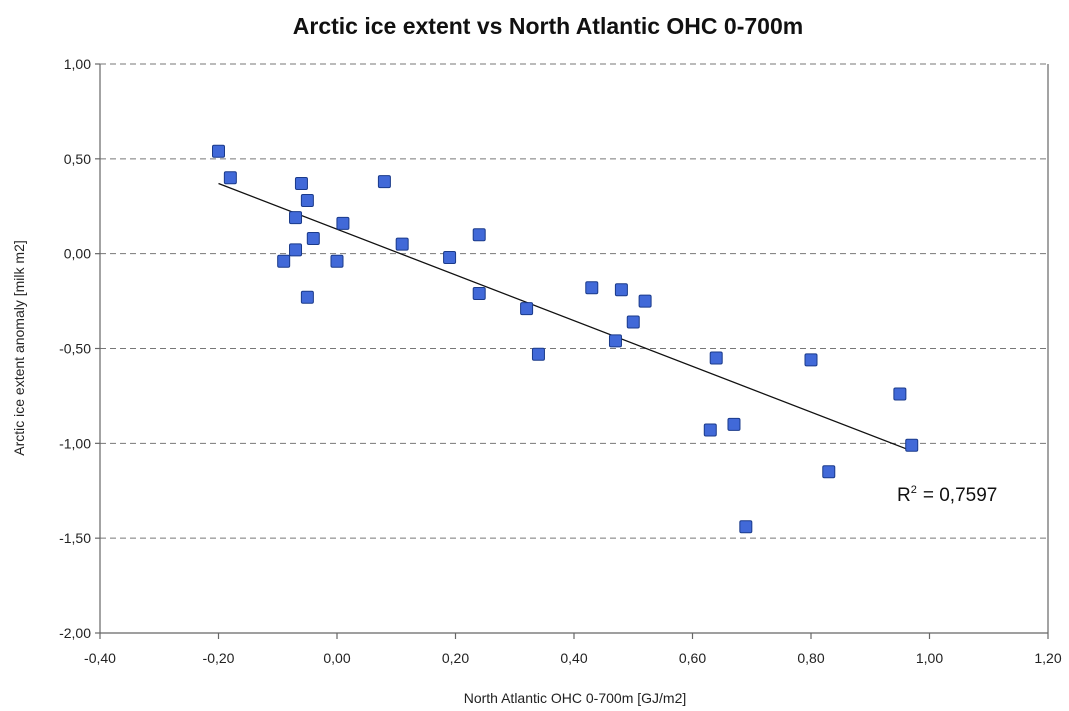 This screenshot has width=1069, height=711. What do you see at coordinates (75, 538) in the screenshot?
I see `y-tick-label: -1,50` at bounding box center [75, 538].